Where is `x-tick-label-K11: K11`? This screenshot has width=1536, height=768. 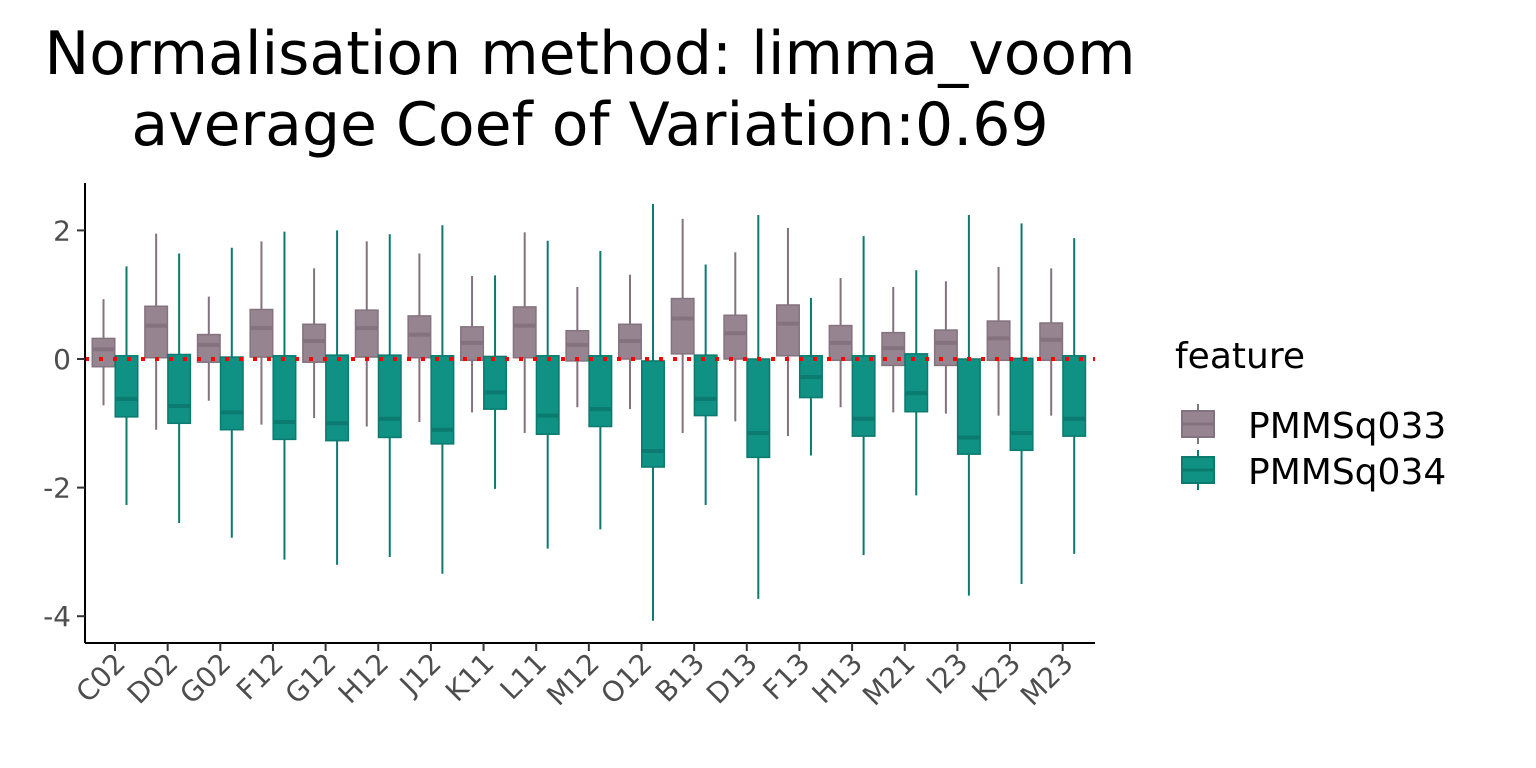
x-tick-label-K11: K11 is located at coordinates (470, 678).